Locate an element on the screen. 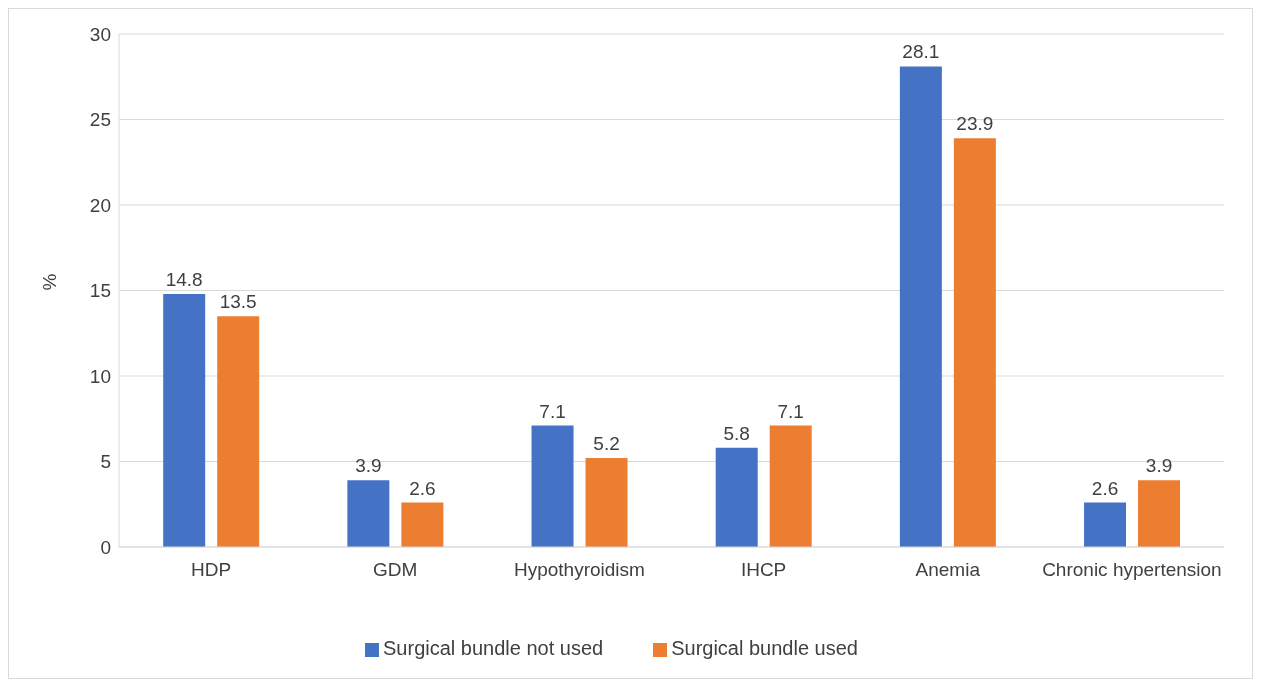  legend-label: Surgical bundle used is located at coordinates (764, 648).